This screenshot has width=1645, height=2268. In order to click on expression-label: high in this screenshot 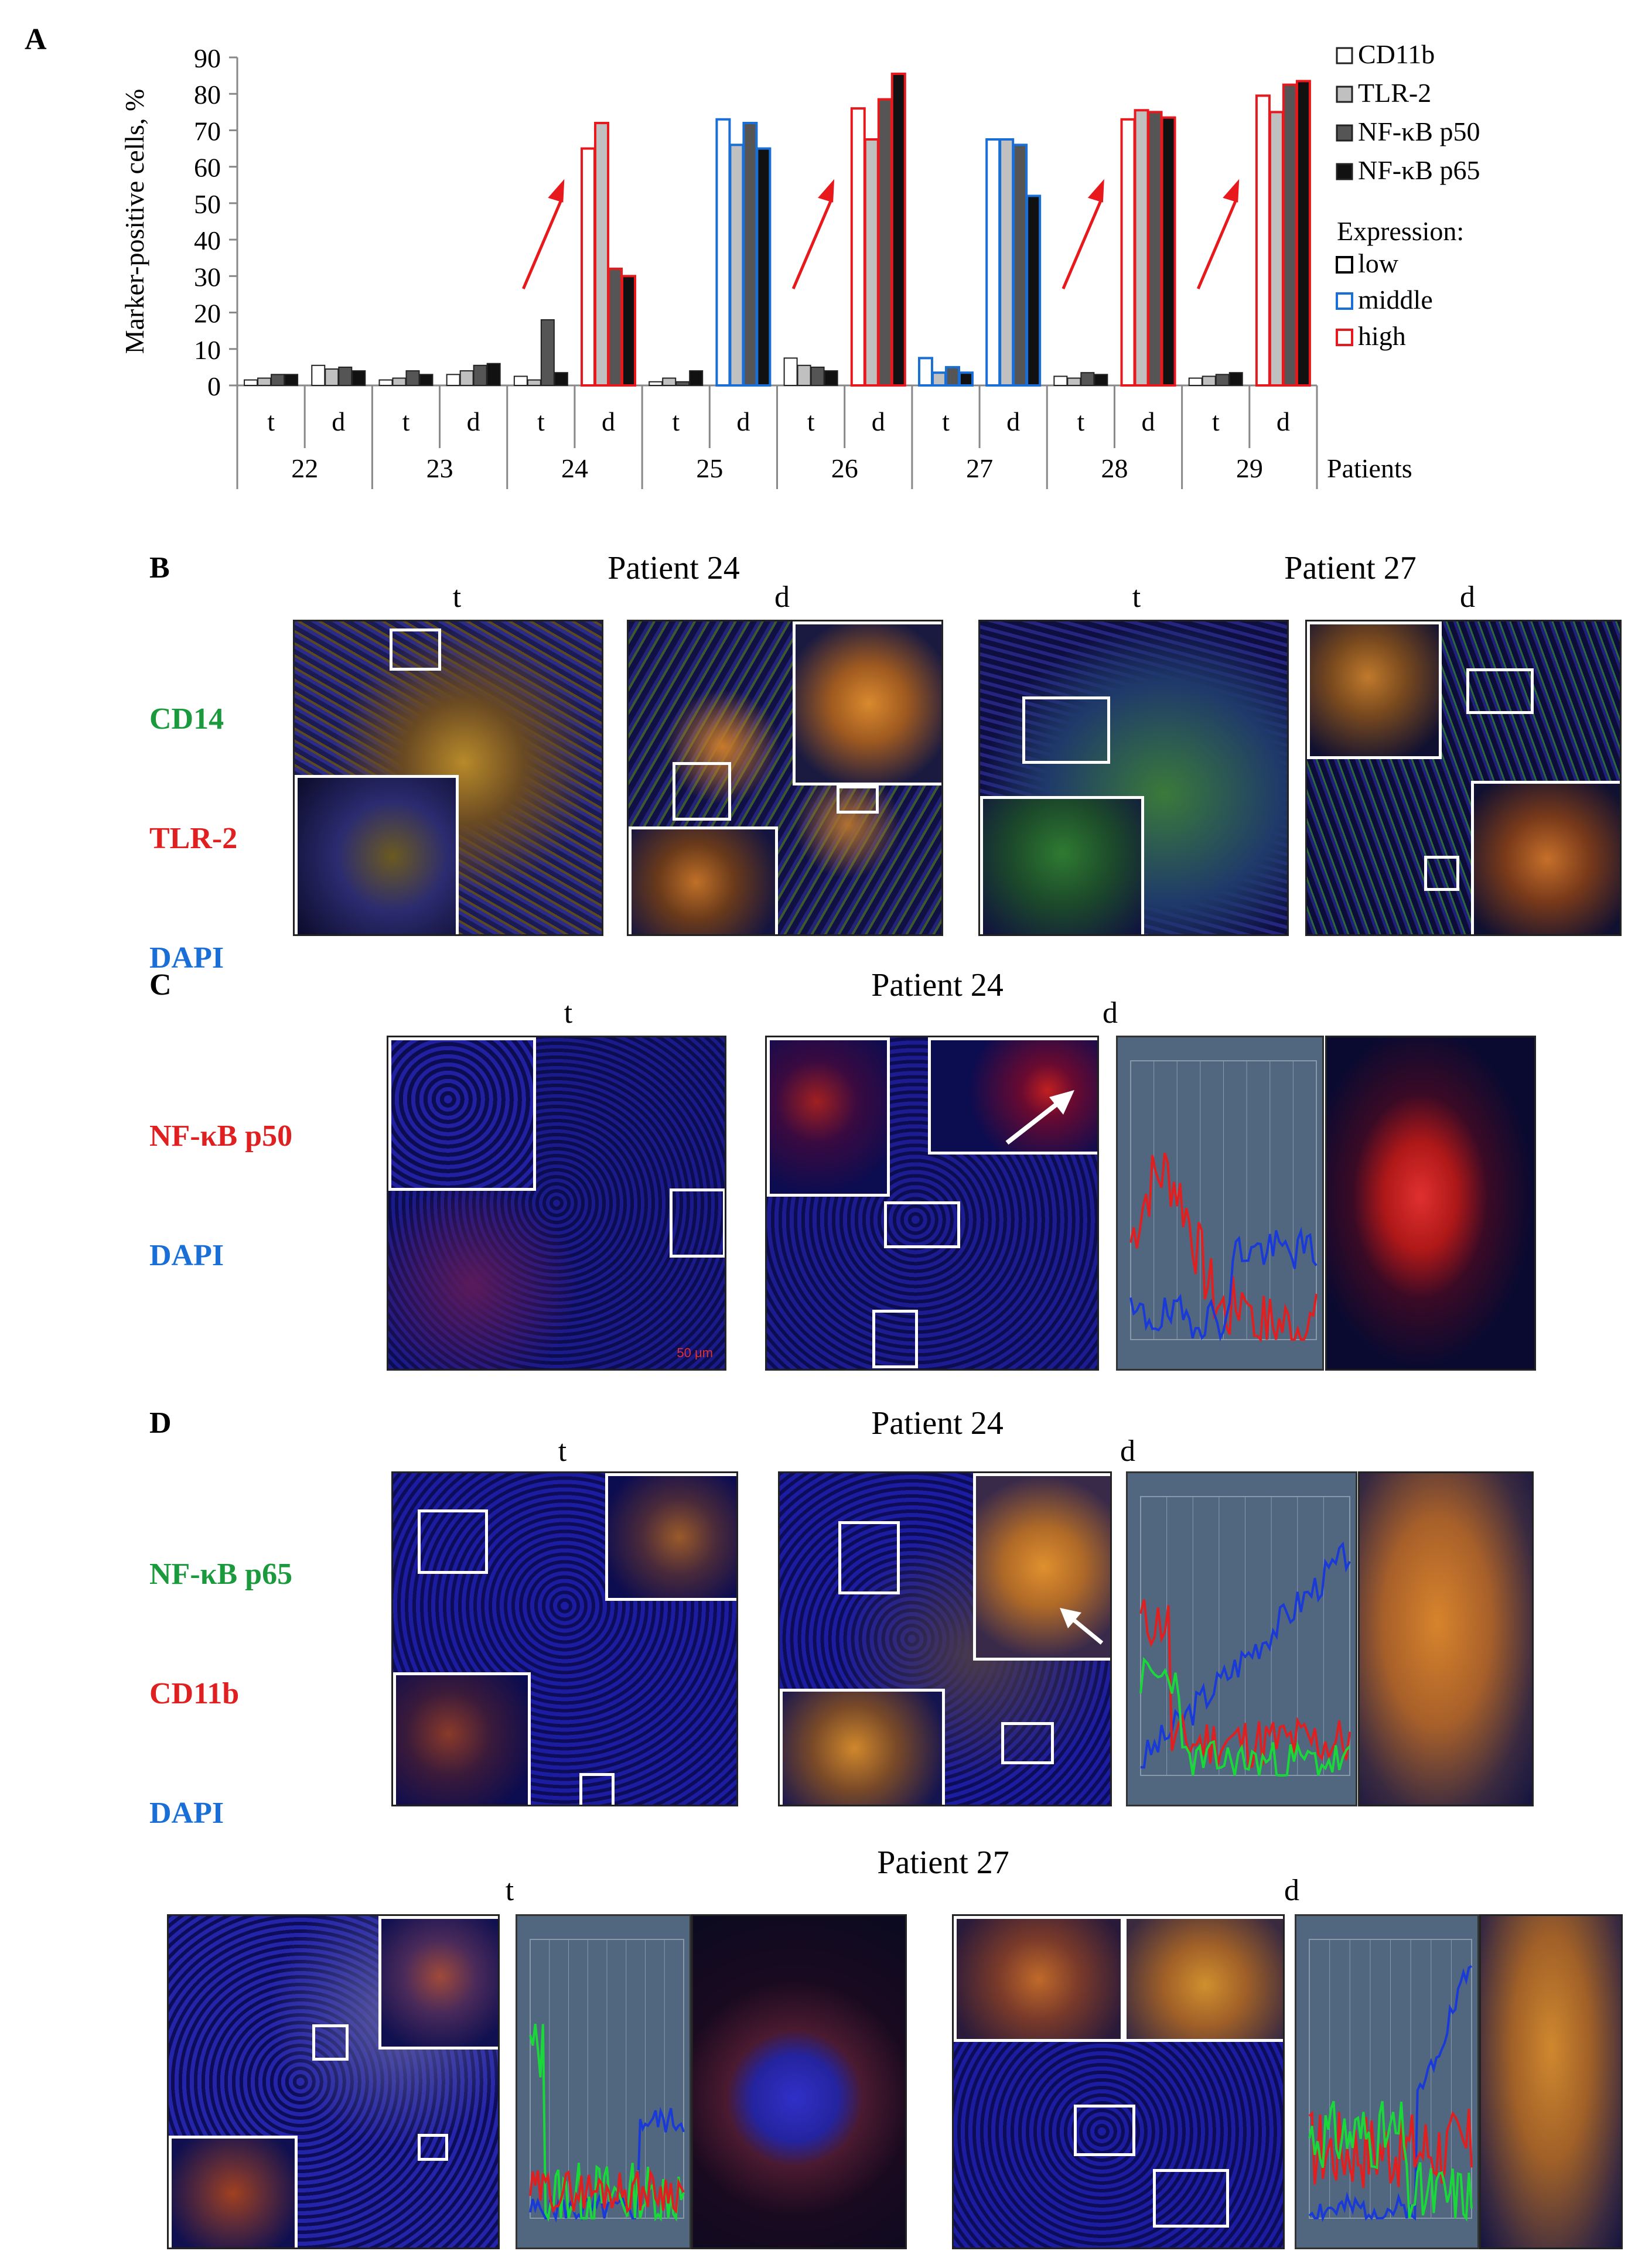, I will do `click(1382, 336)`.